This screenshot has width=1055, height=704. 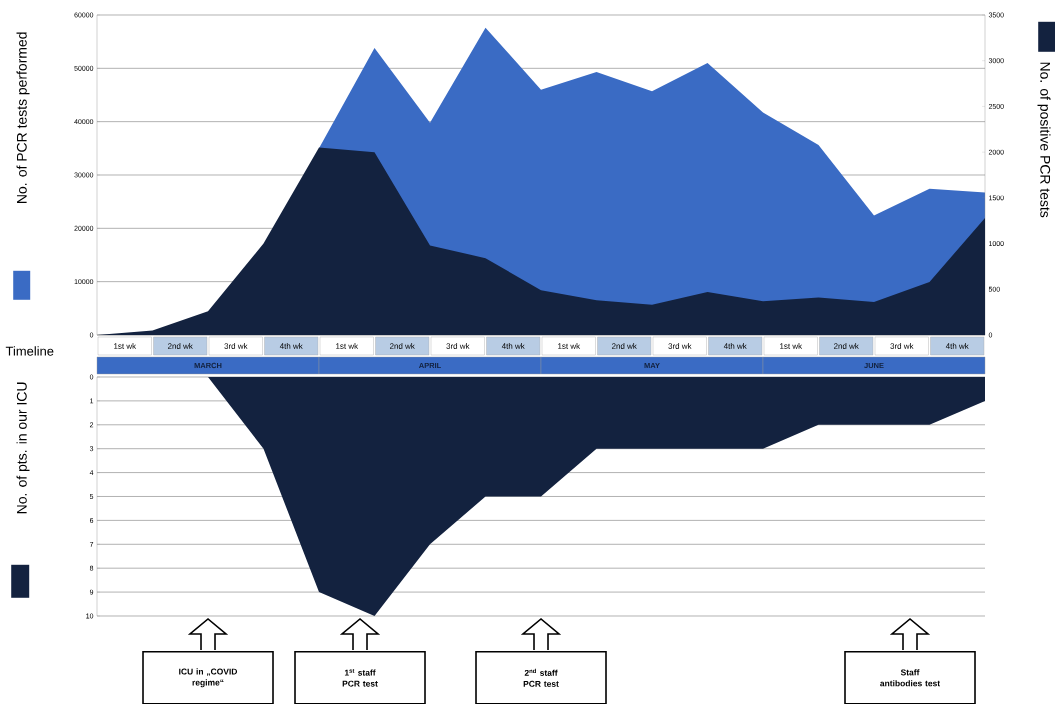 What do you see at coordinates (29, 351) in the screenshot?
I see `text: Timeline` at bounding box center [29, 351].